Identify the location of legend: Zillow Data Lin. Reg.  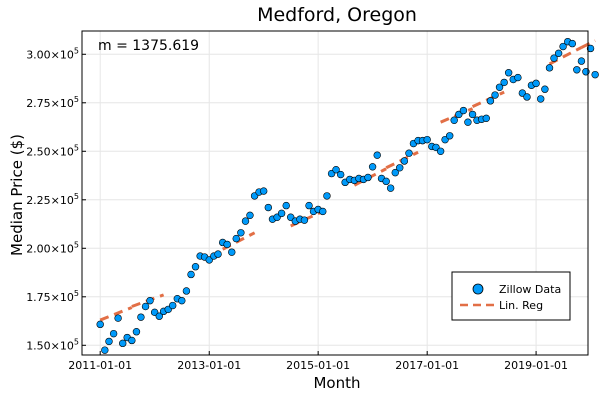
(511, 296).